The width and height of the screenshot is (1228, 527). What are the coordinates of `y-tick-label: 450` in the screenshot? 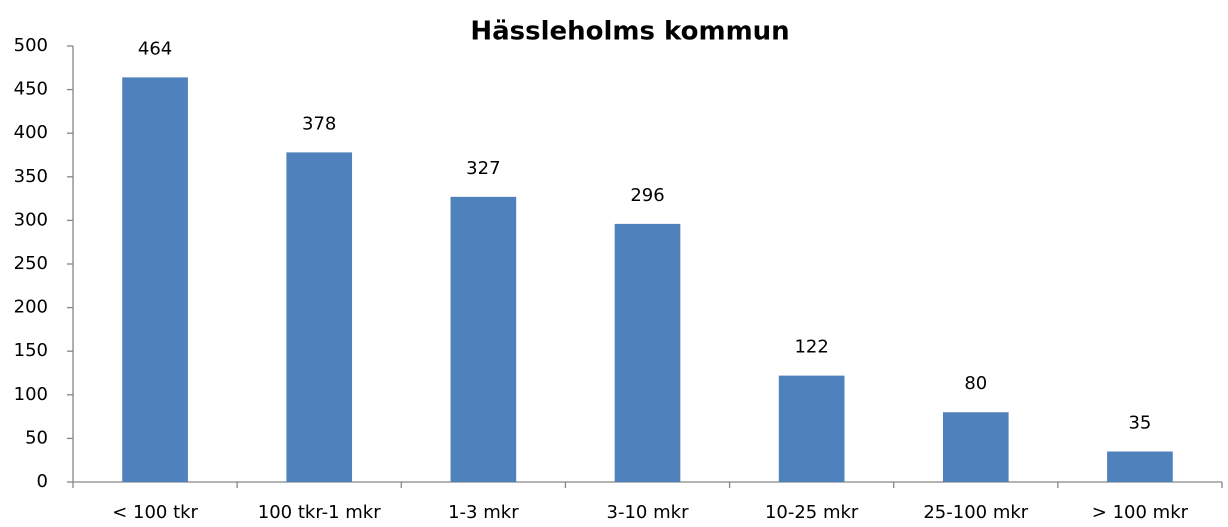 It's located at (31, 89).